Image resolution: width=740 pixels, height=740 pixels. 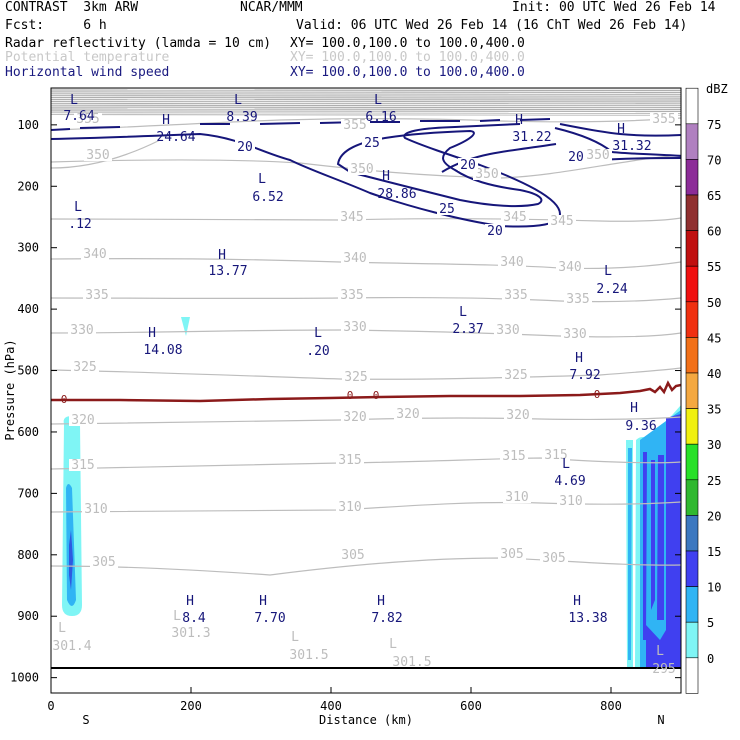 I want to click on theta-label-315-2: 315, so click(x=513, y=456).